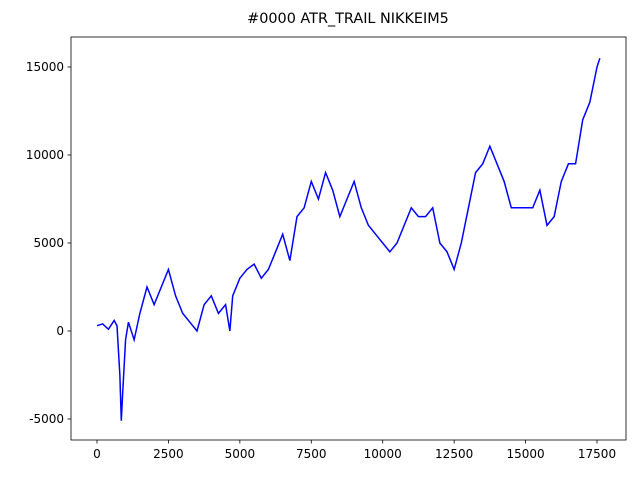  I want to click on y-tick-label: 10000, so click(45, 155).